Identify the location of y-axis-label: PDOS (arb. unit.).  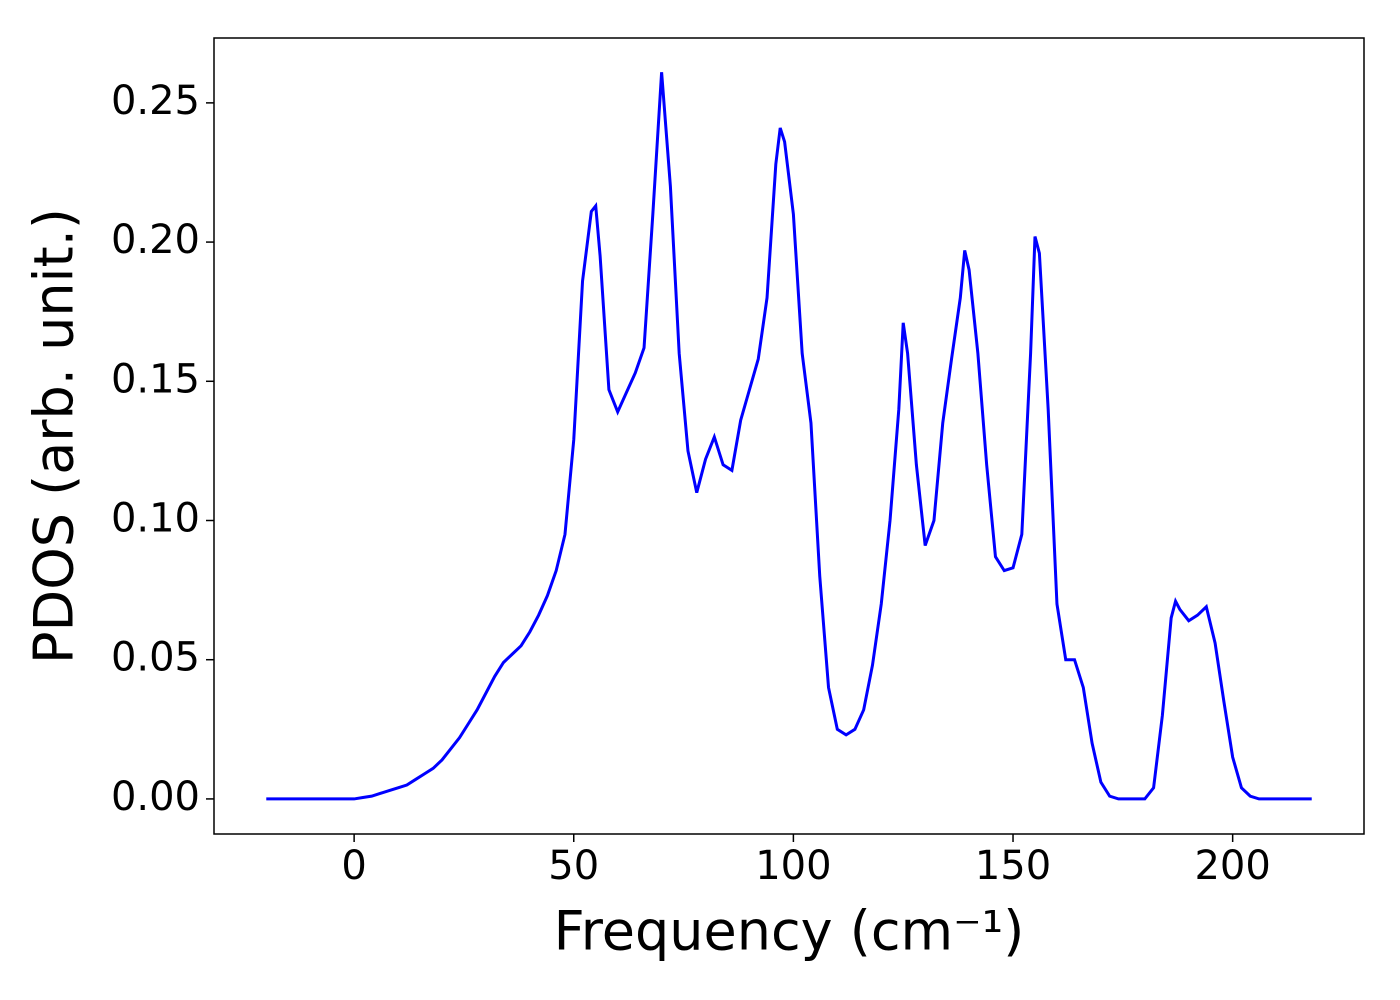
(54, 436).